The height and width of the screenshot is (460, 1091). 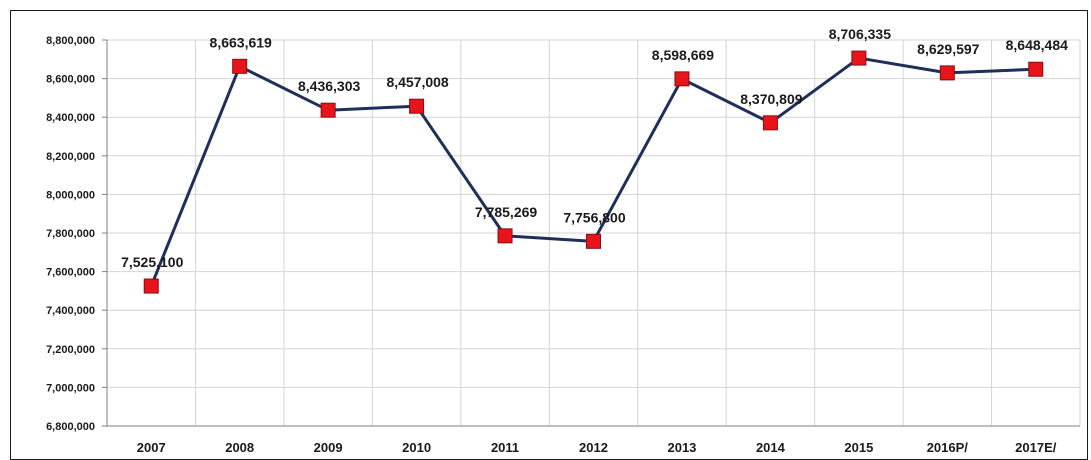 What do you see at coordinates (505, 447) in the screenshot?
I see `x-tick-label: 2011` at bounding box center [505, 447].